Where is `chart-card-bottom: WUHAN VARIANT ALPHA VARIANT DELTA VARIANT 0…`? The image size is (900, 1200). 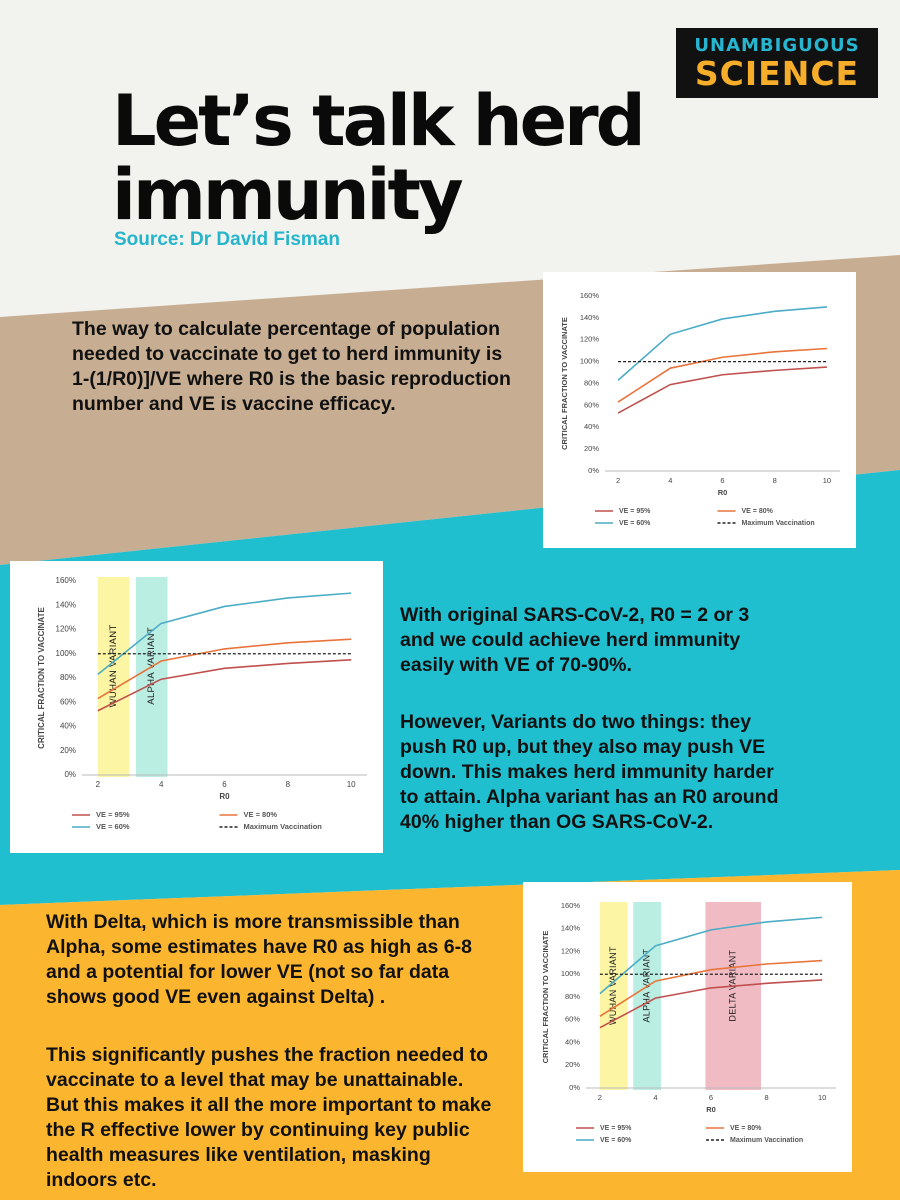
chart-card-bottom: WUHAN VARIANT ALPHA VARIANT DELTA VARIANT 0… is located at coordinates (687, 1027).